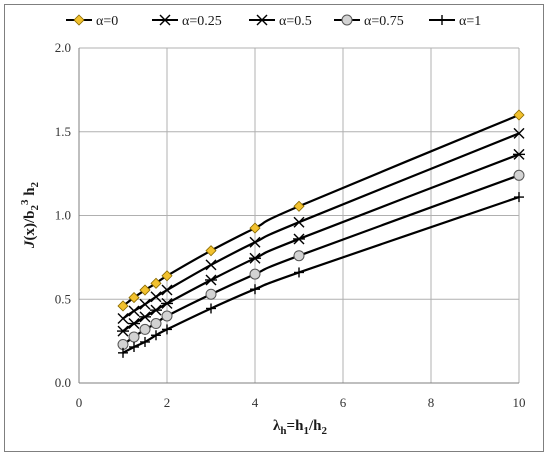 The width and height of the screenshot is (550, 458). I want to click on y-tick-label: 2.0, so click(63, 47).